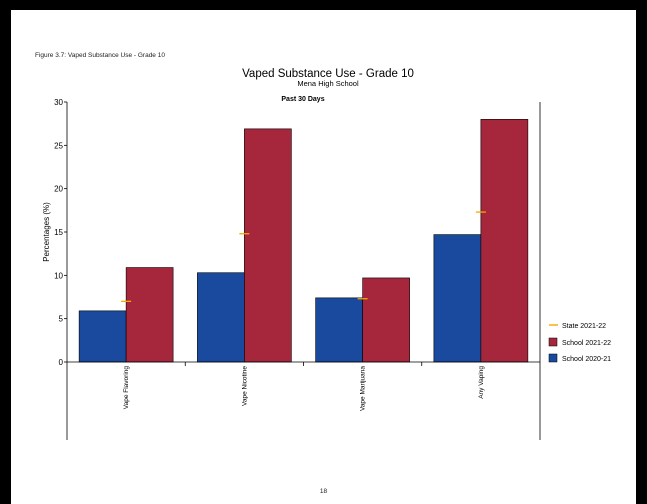 The image size is (647, 504). I want to click on y-tick-label: 20, so click(58, 189).